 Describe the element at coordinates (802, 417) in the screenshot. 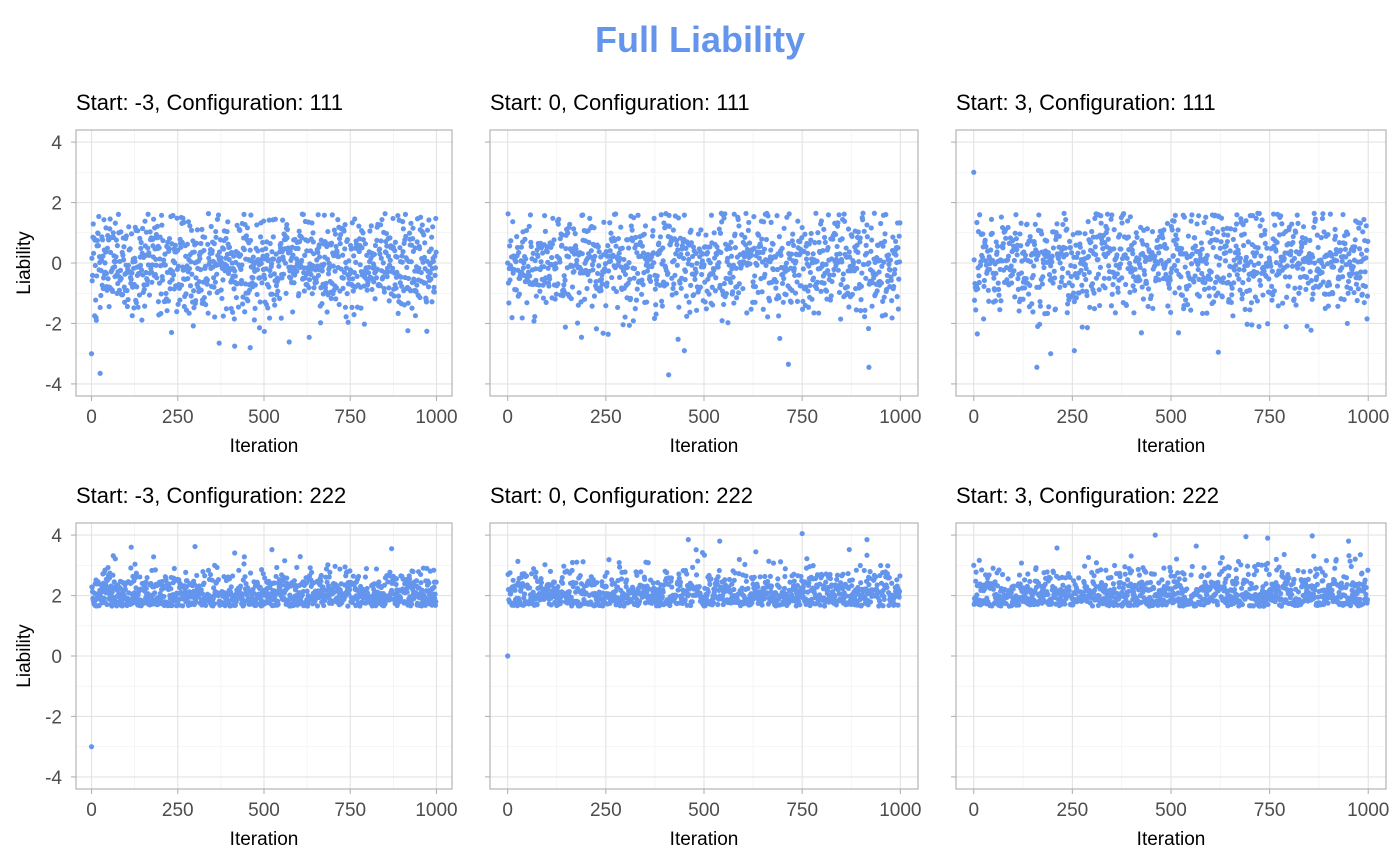

I see `x-tick-label: 750` at that location.